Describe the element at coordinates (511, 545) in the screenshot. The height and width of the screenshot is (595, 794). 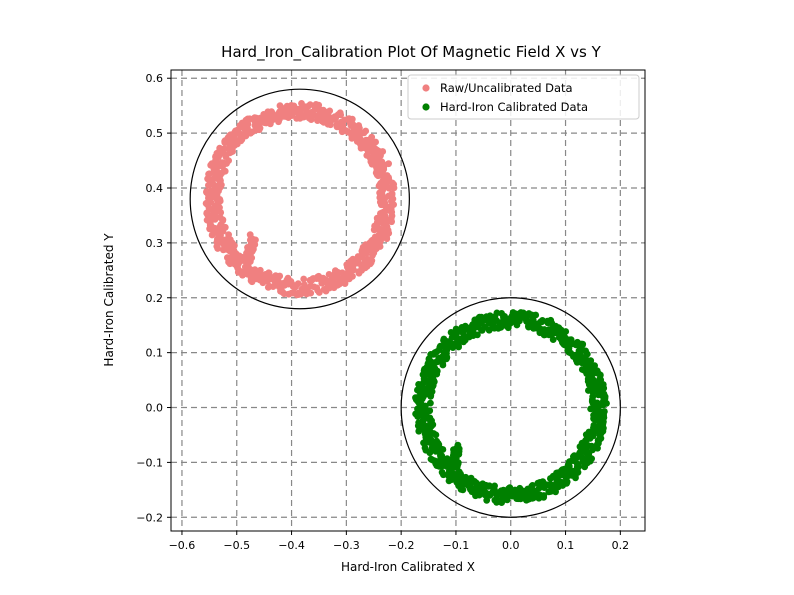
I see `x-tick-label: 0.0` at that location.